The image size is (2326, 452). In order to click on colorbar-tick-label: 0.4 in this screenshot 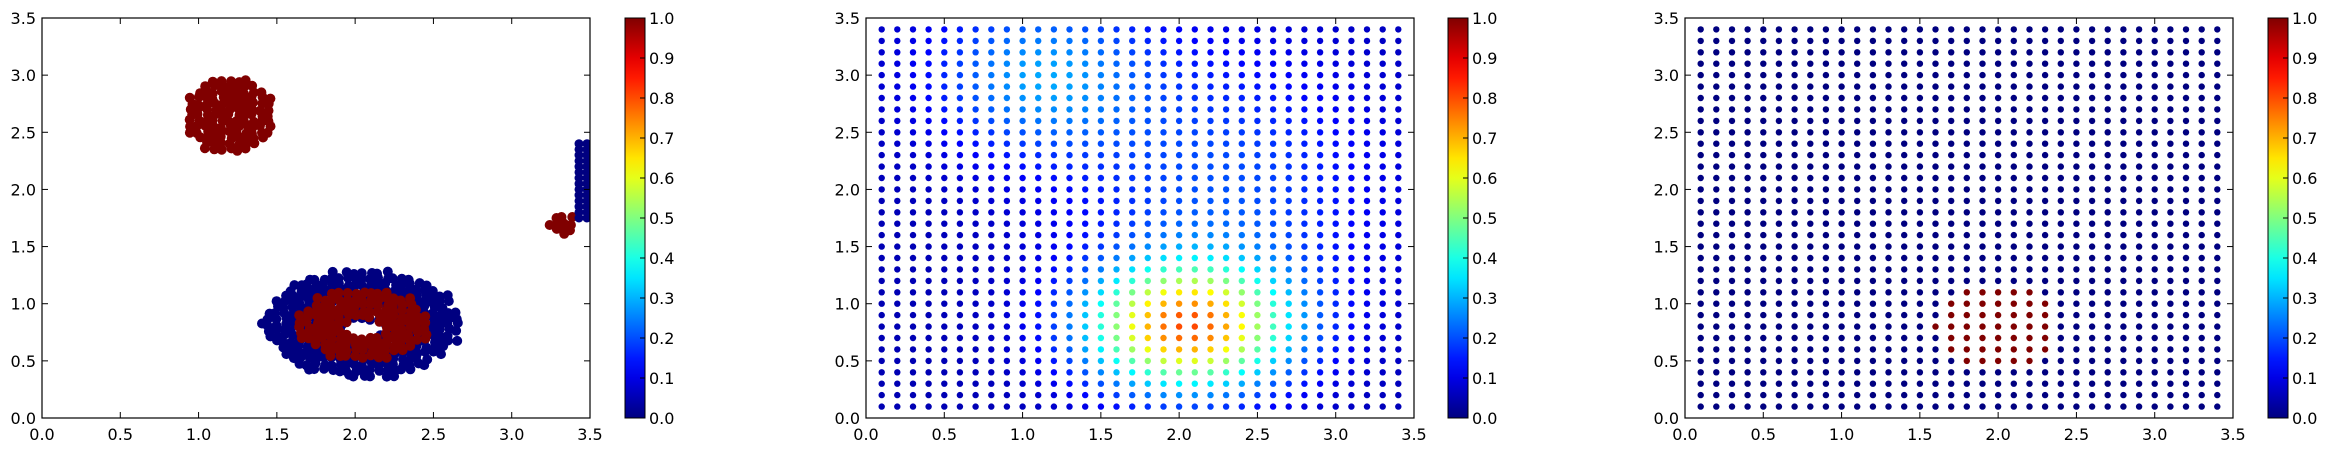, I will do `click(1484, 258)`.